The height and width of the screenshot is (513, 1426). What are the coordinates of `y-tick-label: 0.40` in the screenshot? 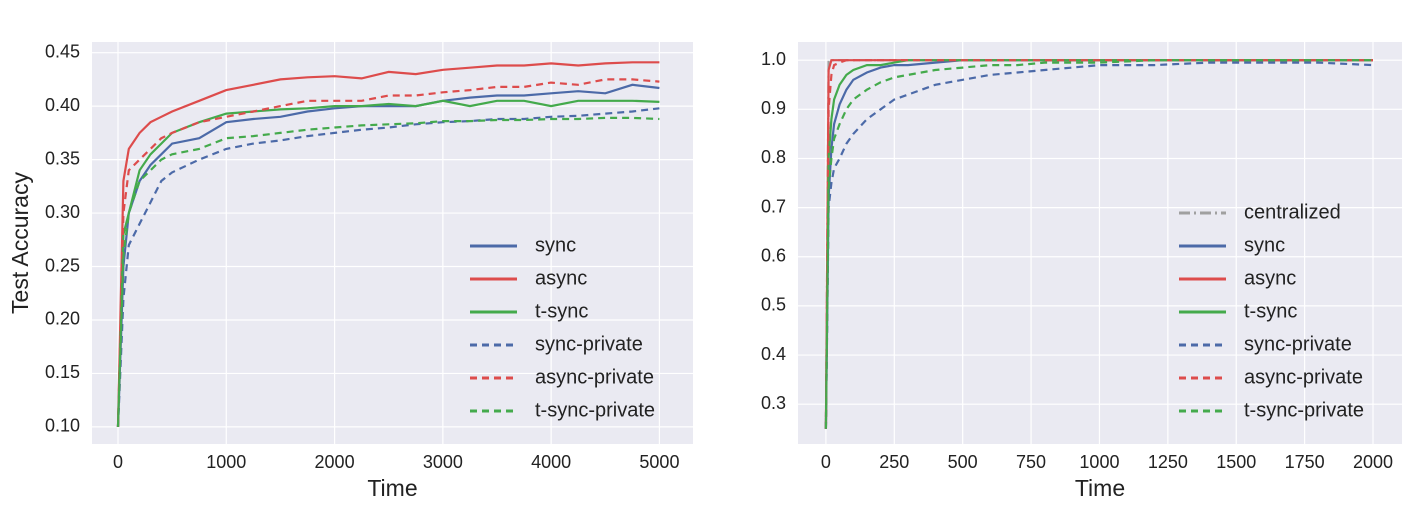 It's located at (62, 105).